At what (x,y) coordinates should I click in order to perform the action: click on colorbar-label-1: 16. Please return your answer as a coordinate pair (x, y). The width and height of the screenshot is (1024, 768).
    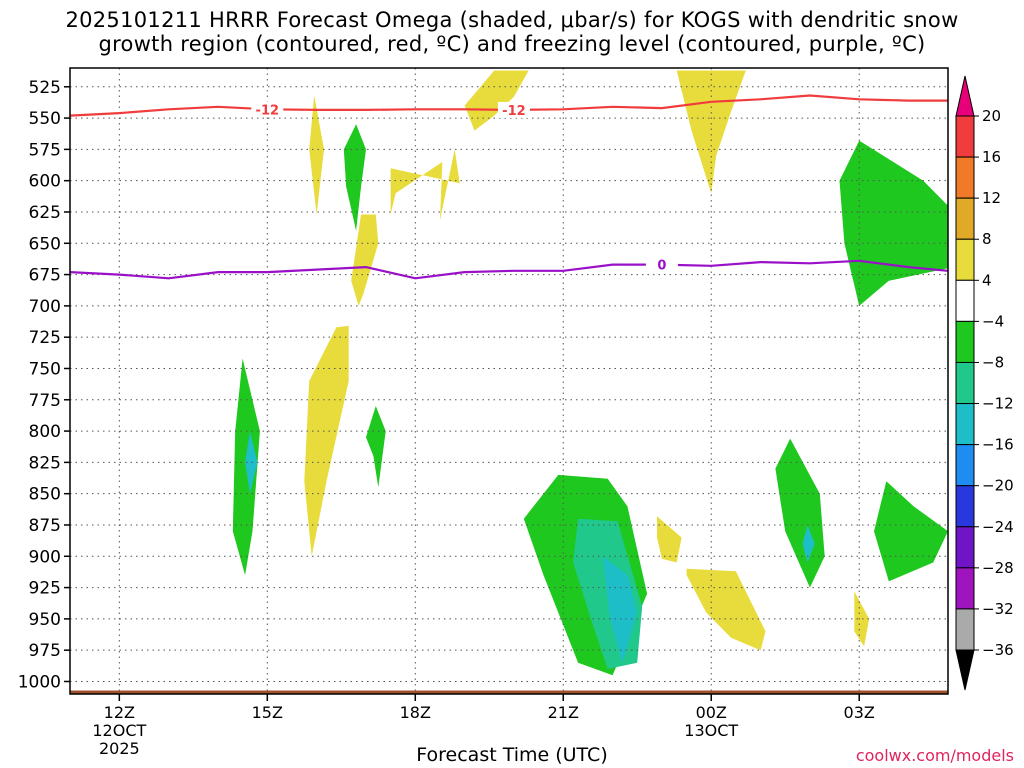
    Looking at the image, I should click on (991, 157).